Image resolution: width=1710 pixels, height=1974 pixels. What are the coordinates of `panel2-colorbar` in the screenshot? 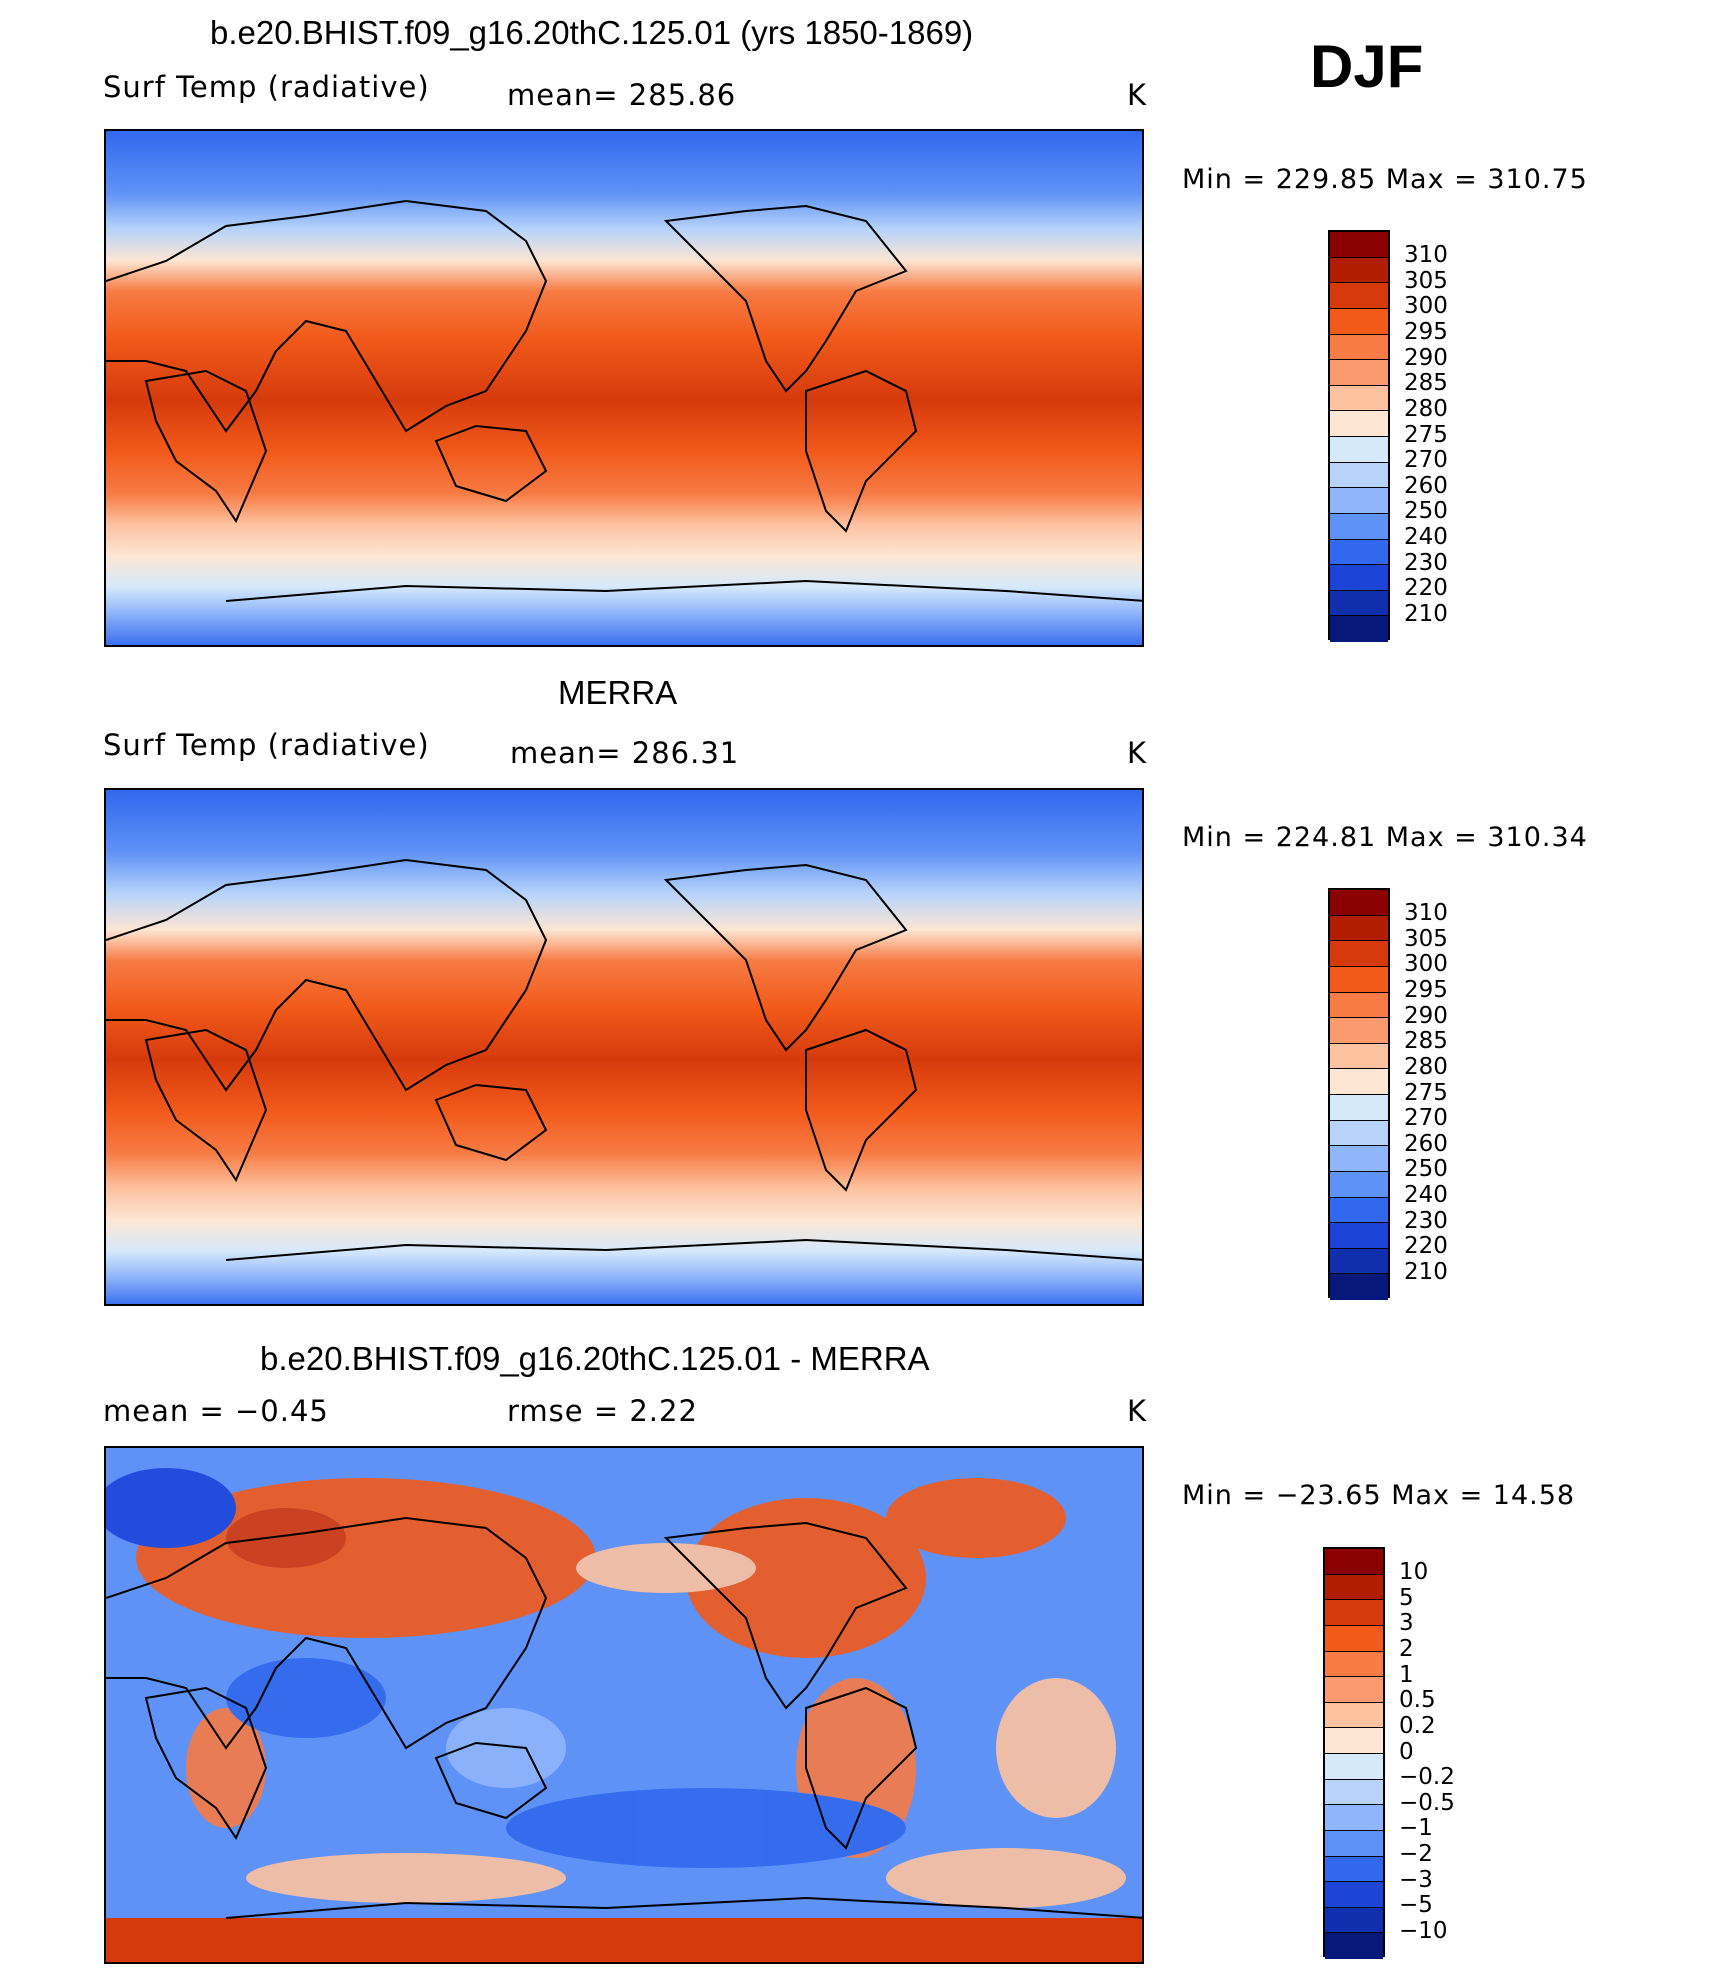 It's located at (1359, 1094).